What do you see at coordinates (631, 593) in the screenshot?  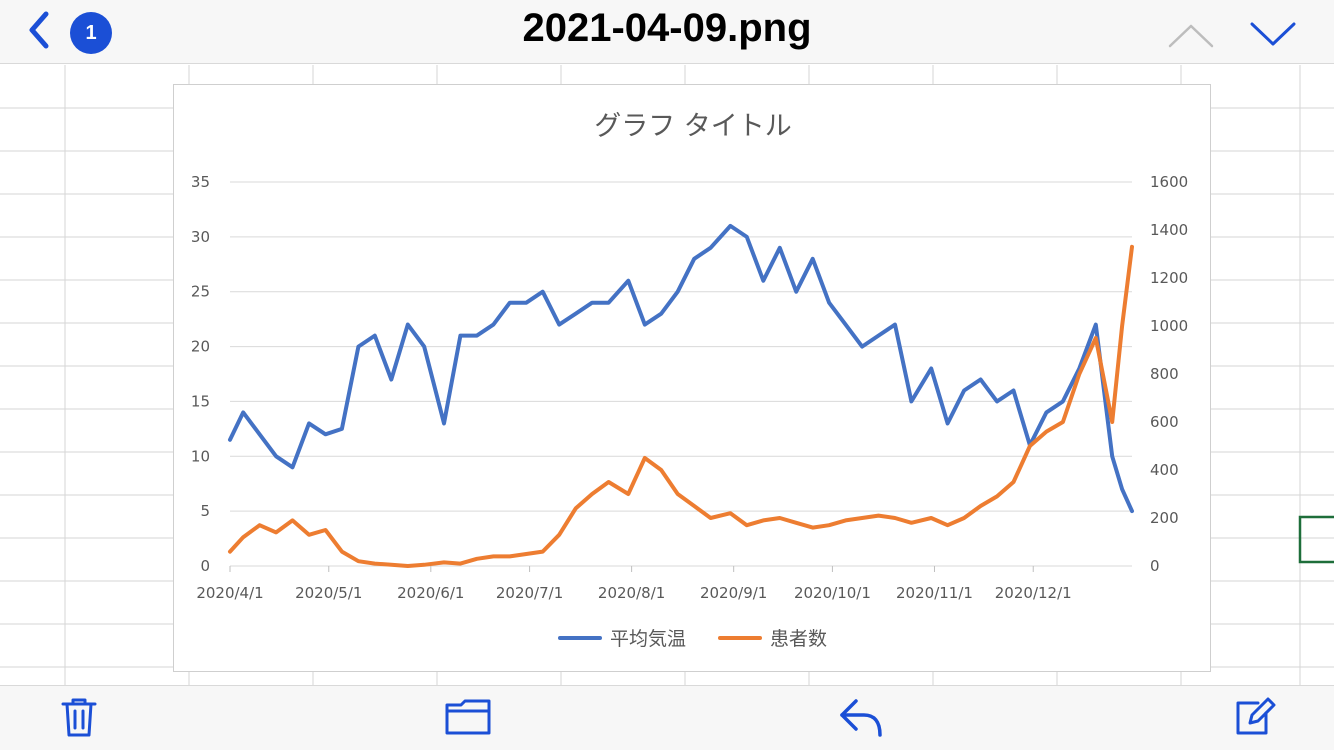 I see `x-tick-label: 2020/8/1` at bounding box center [631, 593].